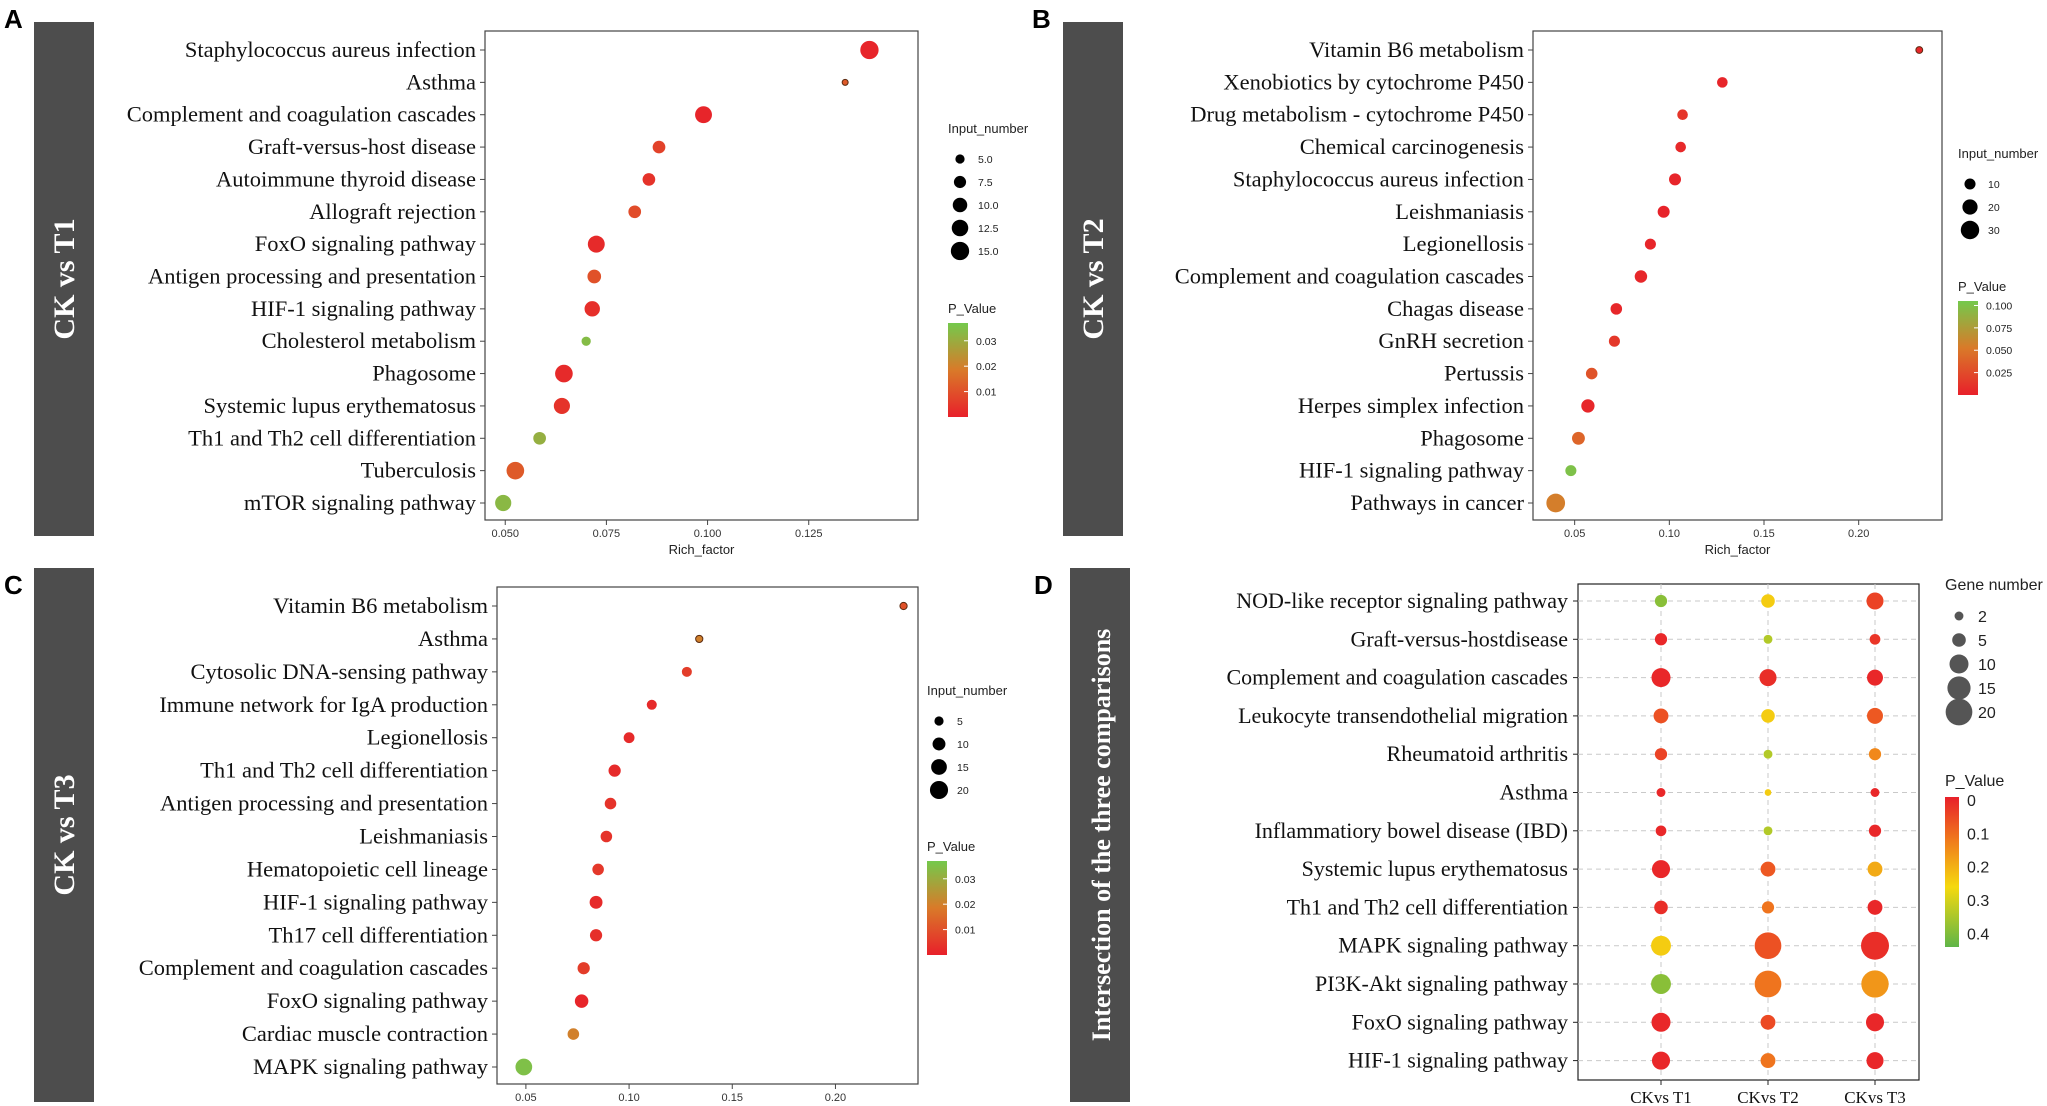  What do you see at coordinates (1043, 585) in the screenshot?
I see `panel-letter: D` at bounding box center [1043, 585].